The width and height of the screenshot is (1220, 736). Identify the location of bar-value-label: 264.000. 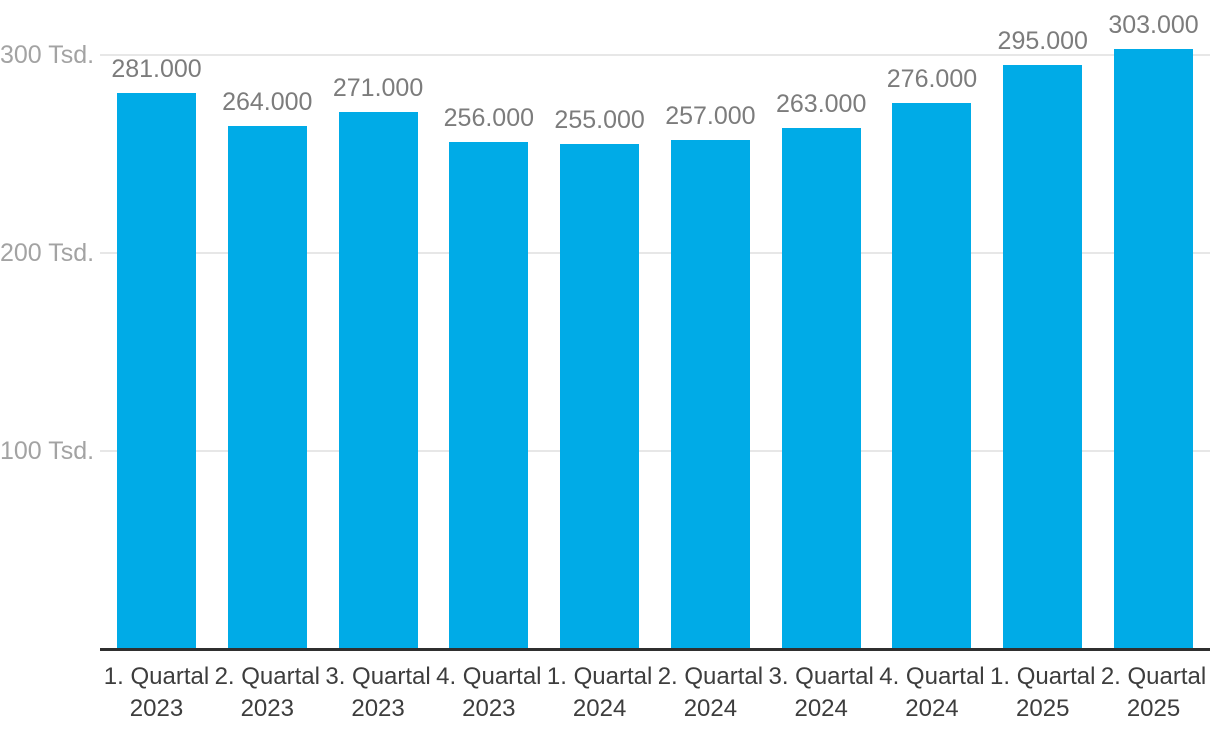
(267, 102).